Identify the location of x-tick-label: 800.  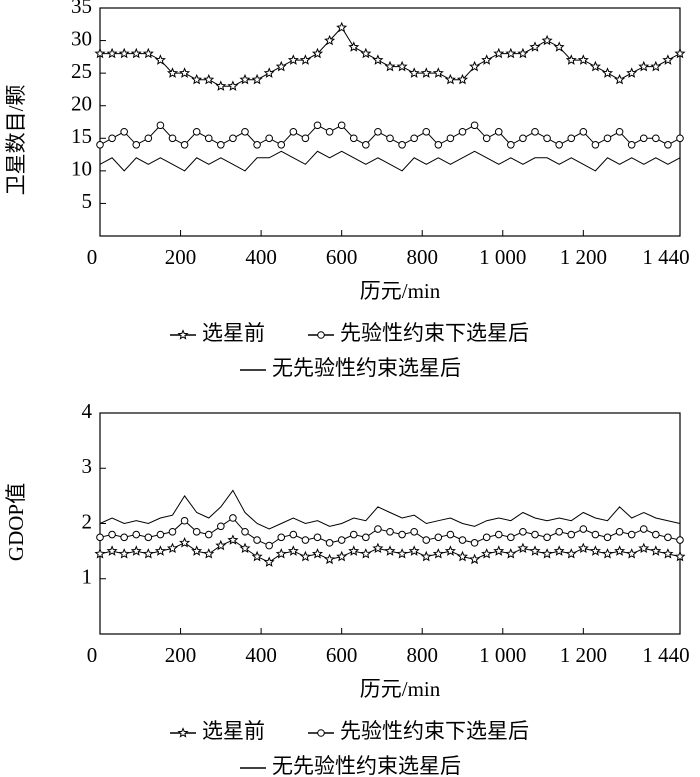
(422, 257).